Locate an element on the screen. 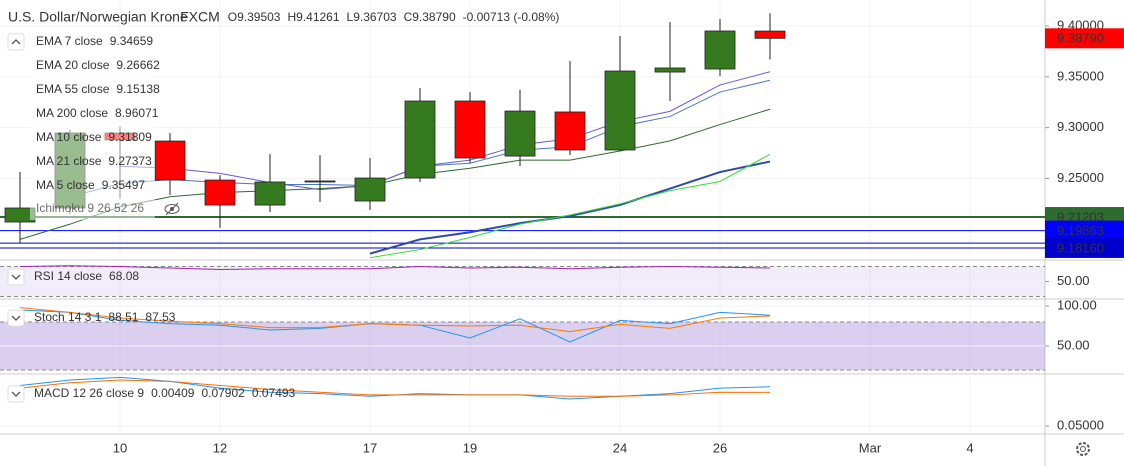 The image size is (1124, 466). legend-name: EMA 20 close is located at coordinates (73, 65).